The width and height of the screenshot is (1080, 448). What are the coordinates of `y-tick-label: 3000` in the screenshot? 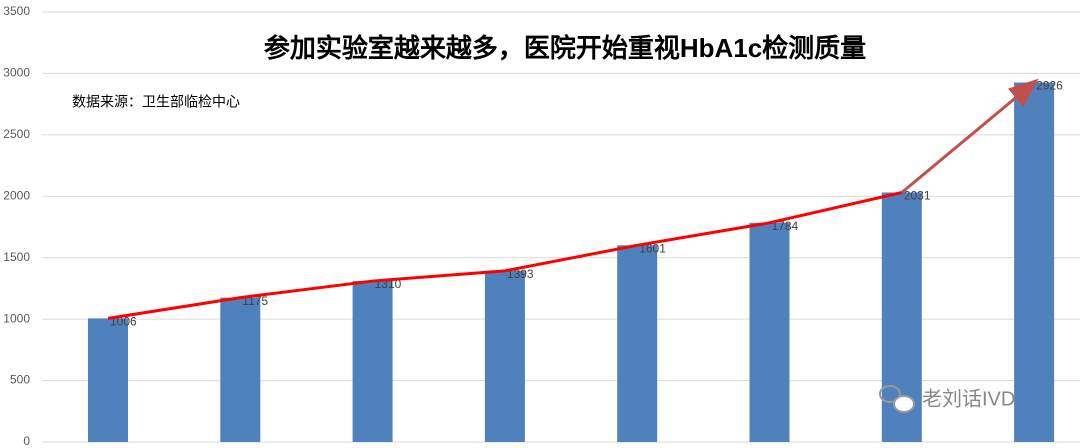 It's located at (16, 73).